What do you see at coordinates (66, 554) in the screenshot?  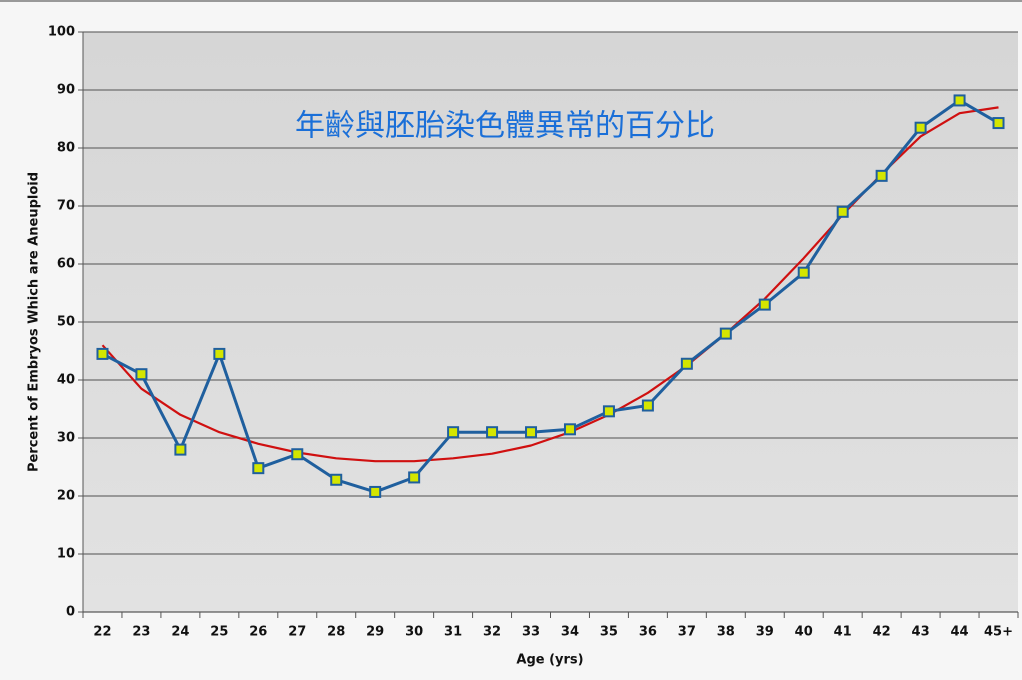 I see `y-tick-label: 10` at bounding box center [66, 554].